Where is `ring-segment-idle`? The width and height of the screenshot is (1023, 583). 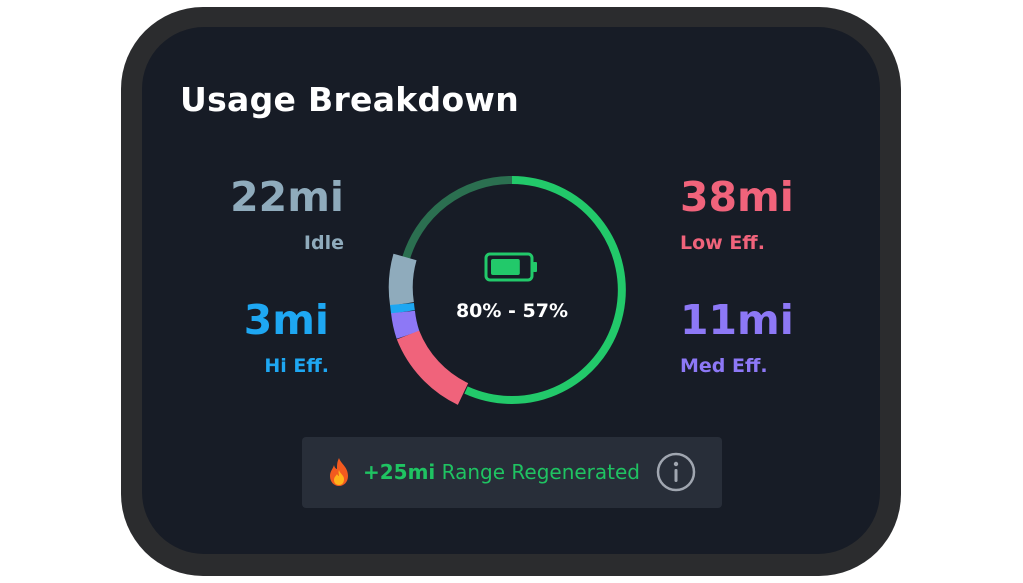 ring-segment-idle is located at coordinates (402, 279).